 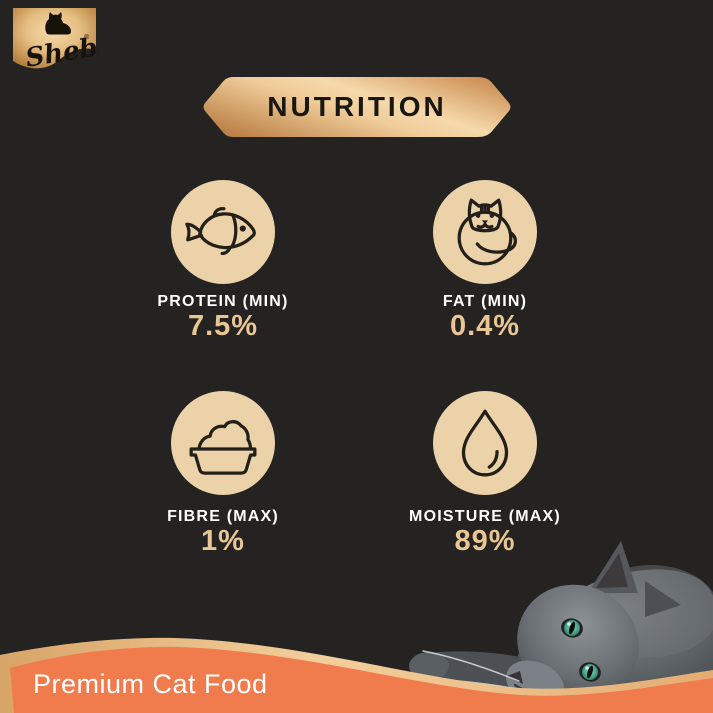 I want to click on cat-eye-right, so click(x=590, y=672).